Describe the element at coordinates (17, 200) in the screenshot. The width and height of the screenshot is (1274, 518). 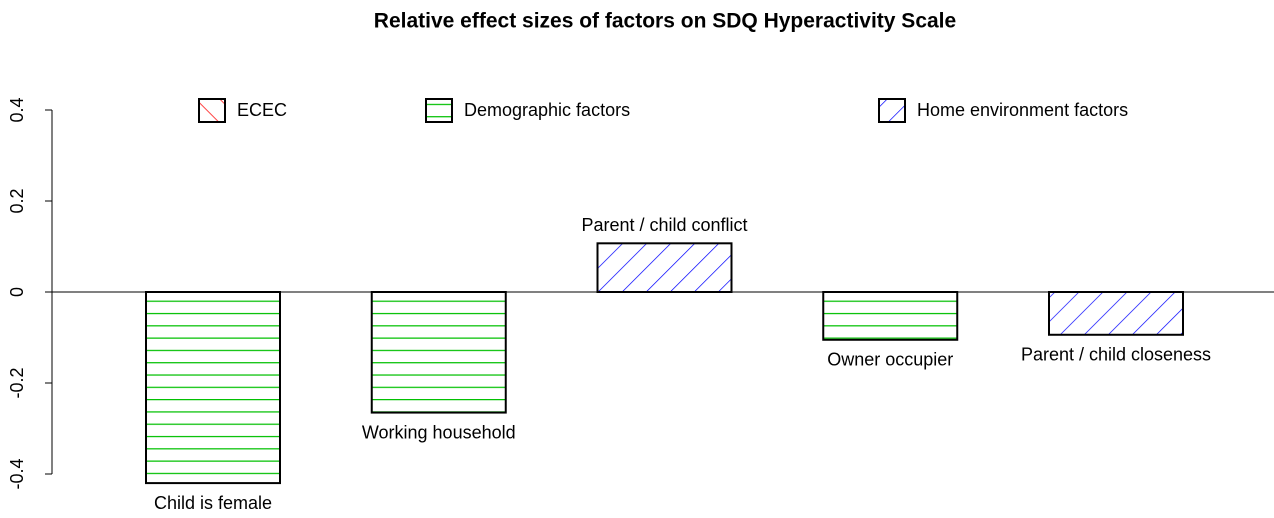
I see `y-tick-label: 0.2` at that location.